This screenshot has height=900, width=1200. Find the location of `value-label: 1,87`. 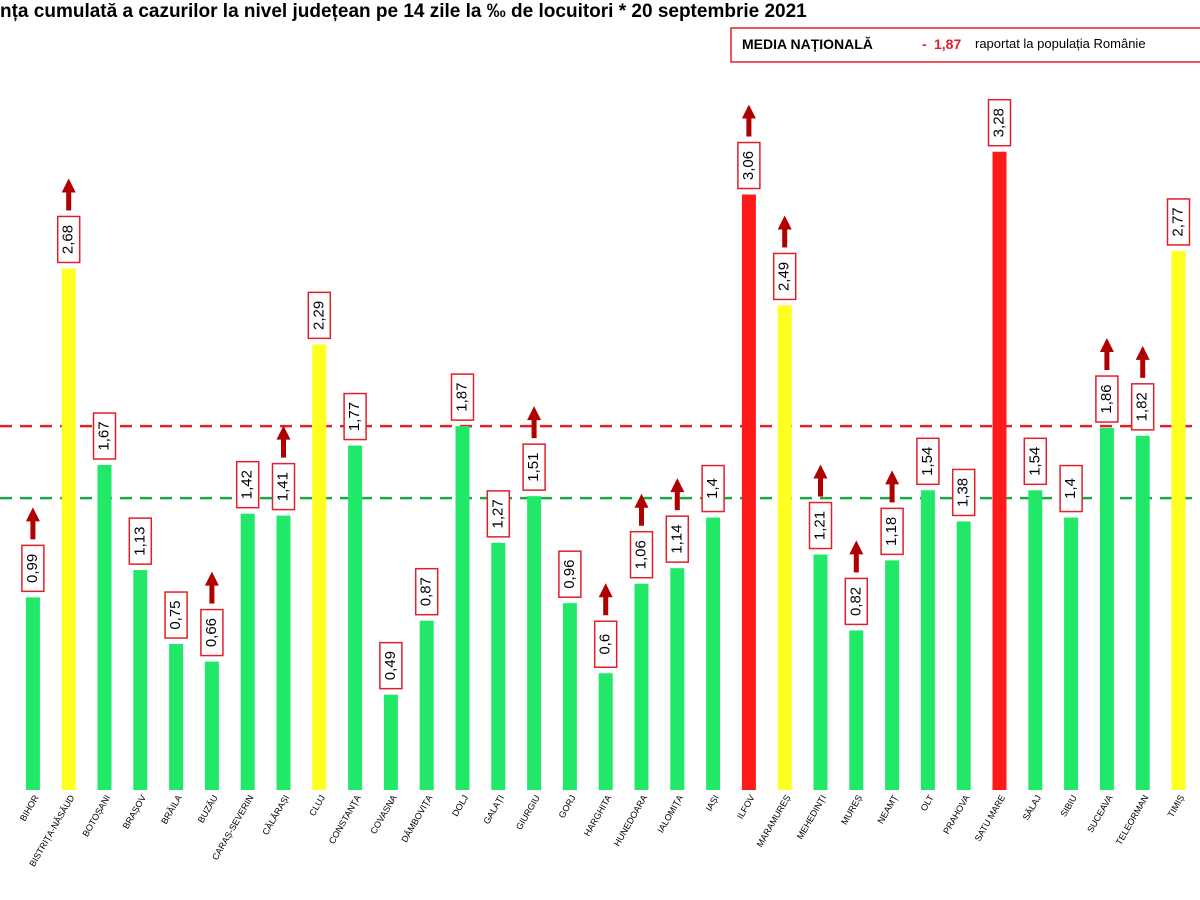

value-label: 1,87 is located at coordinates (461, 396).